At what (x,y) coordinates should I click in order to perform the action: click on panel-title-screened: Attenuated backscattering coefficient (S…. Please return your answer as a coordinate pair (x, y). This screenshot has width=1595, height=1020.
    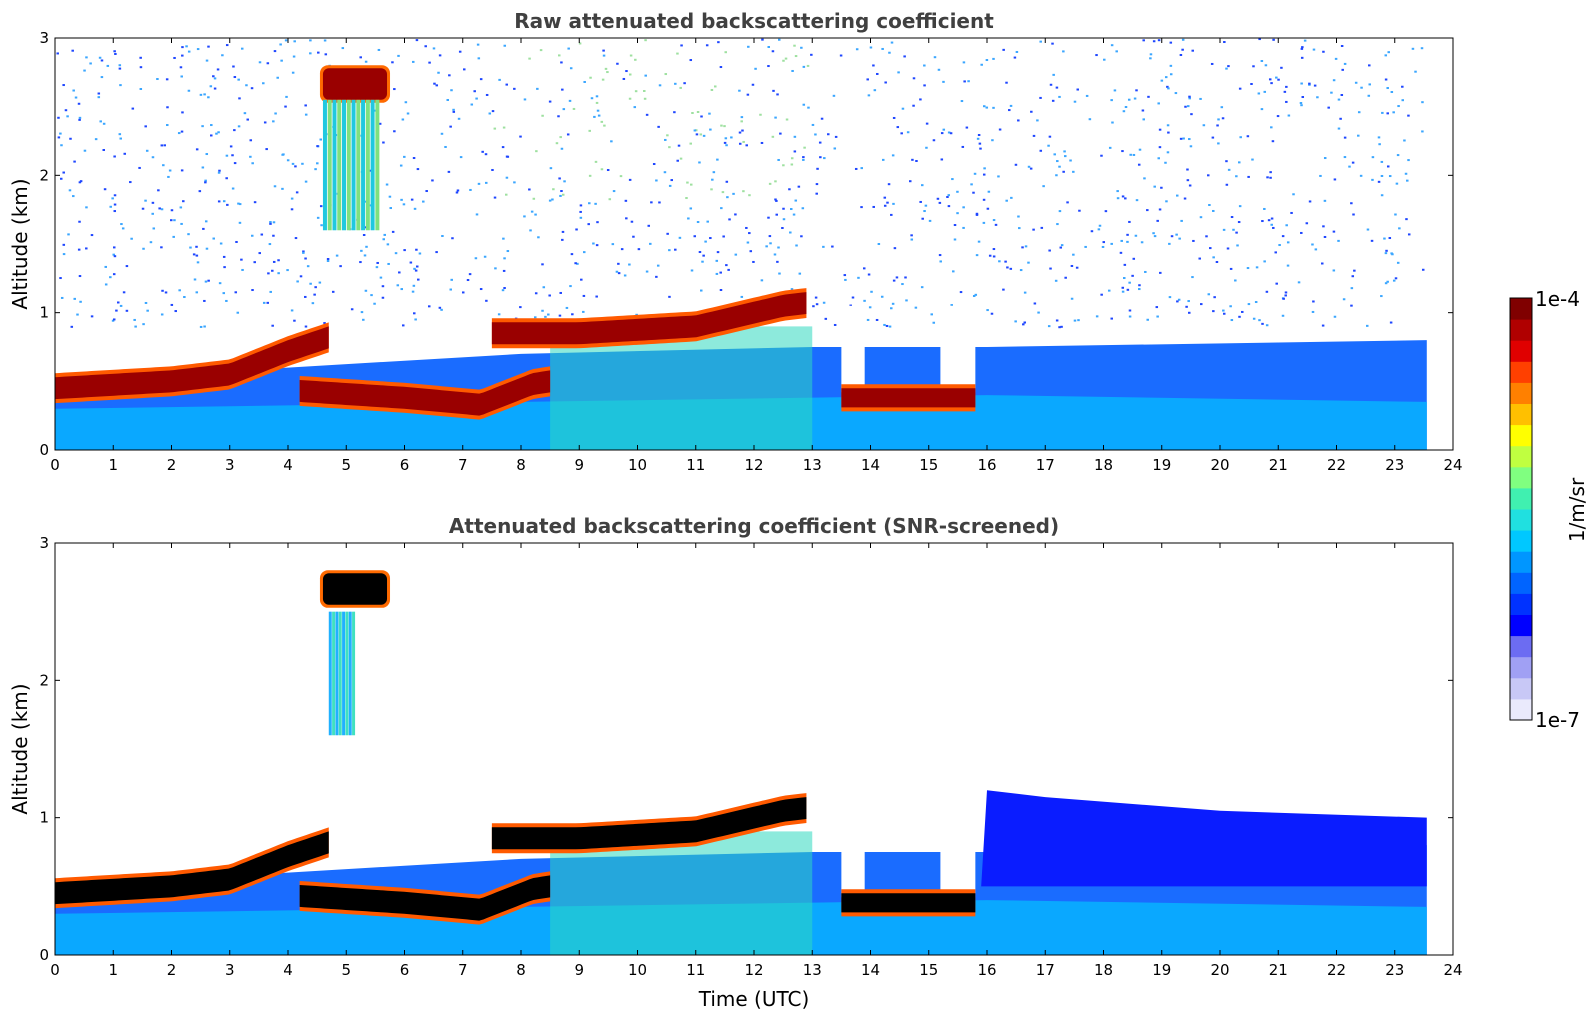
    Looking at the image, I should click on (754, 526).